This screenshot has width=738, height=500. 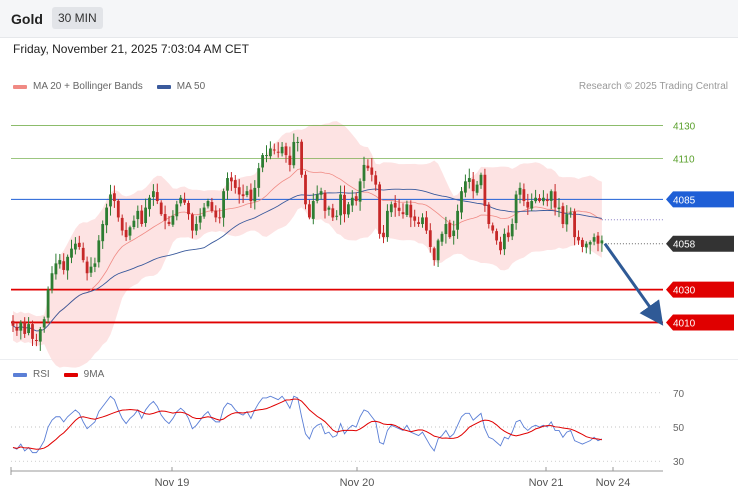 I want to click on rsi-tick-30: 30, so click(x=679, y=462).